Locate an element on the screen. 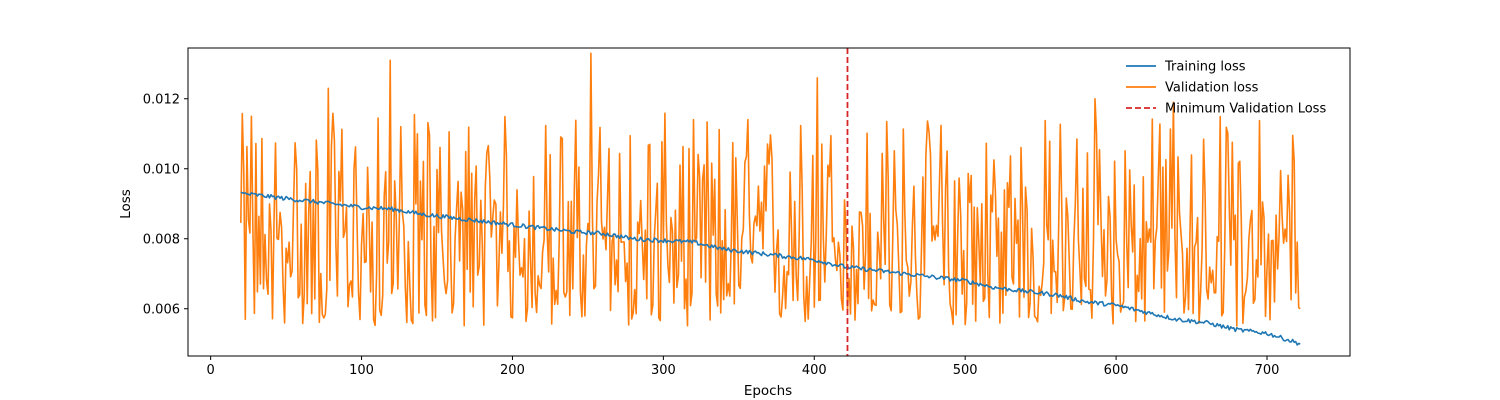  x-tick-label: 500 is located at coordinates (965, 370).